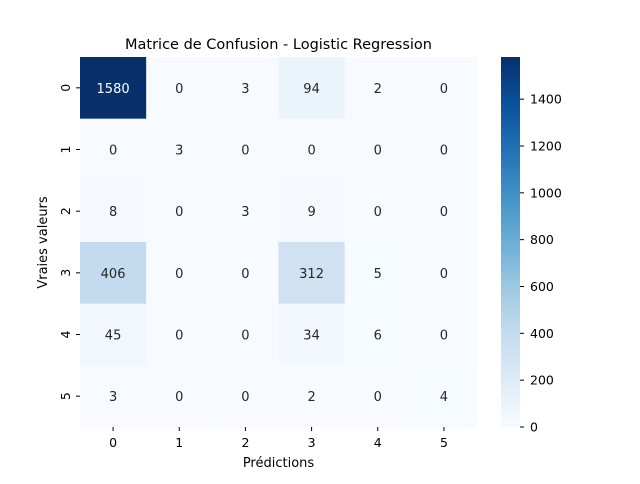 The height and width of the screenshot is (484, 640). I want to click on heatmap-cell-r5-c2, so click(245, 396).